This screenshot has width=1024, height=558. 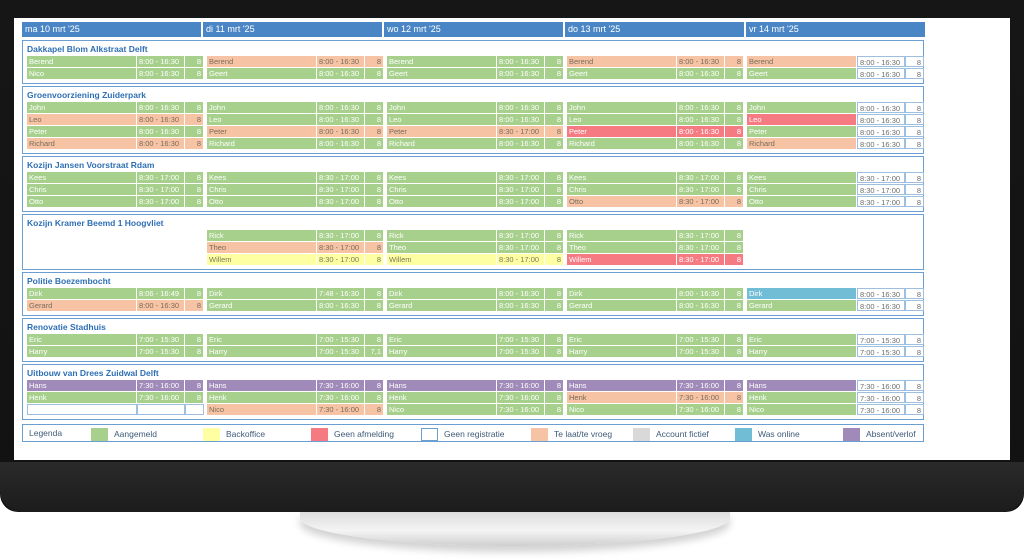 I want to click on shift-cell: Peter 8:30 - 17:00 8, so click(x=475, y=131).